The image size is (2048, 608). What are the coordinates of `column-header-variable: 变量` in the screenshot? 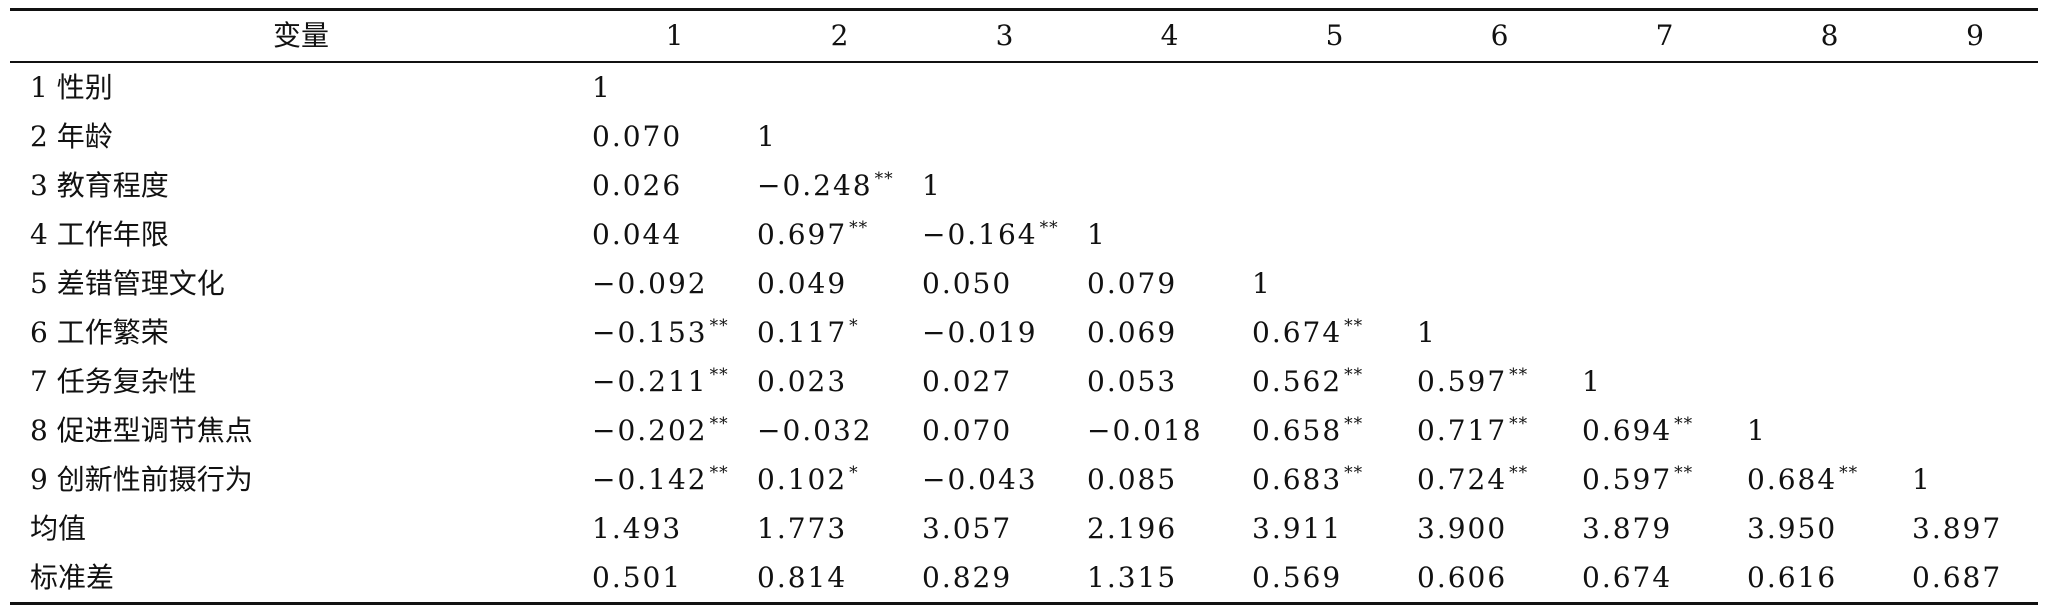 It's located at (301, 35).